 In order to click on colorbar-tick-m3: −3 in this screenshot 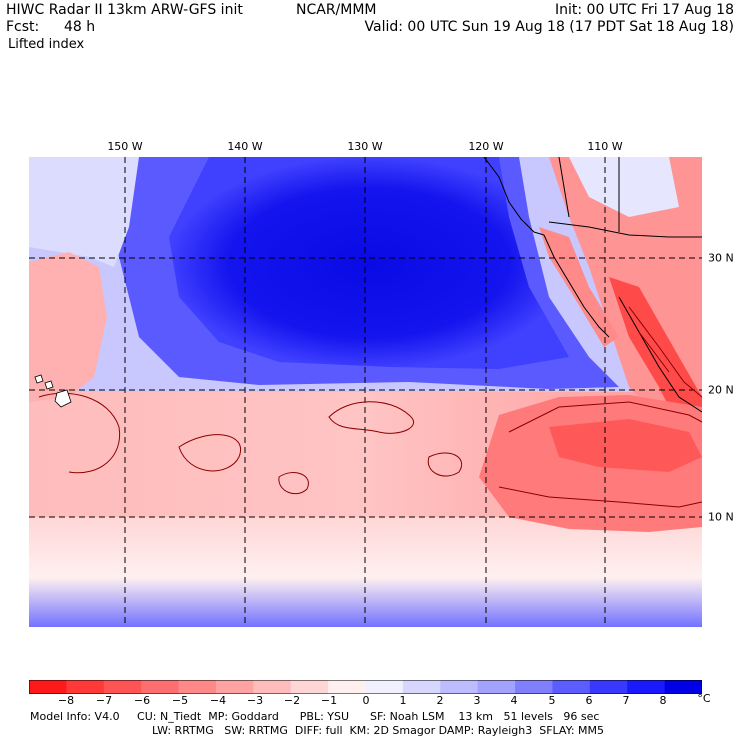, I will do `click(255, 700)`.